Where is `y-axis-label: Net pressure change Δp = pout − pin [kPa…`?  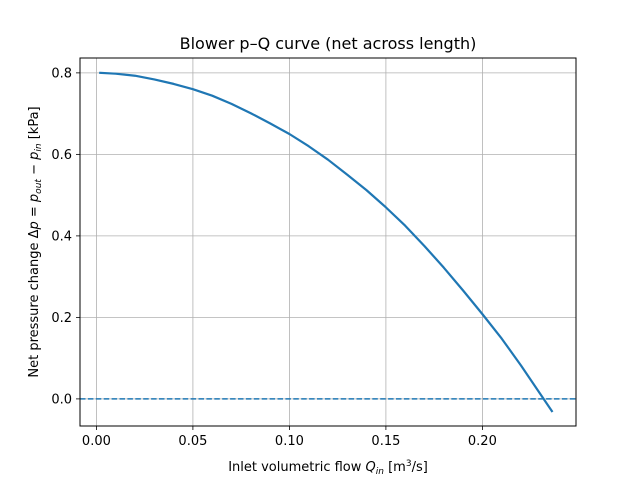 y-axis-label: Net pressure change Δp = pout − pin [kPa… is located at coordinates (35, 241).